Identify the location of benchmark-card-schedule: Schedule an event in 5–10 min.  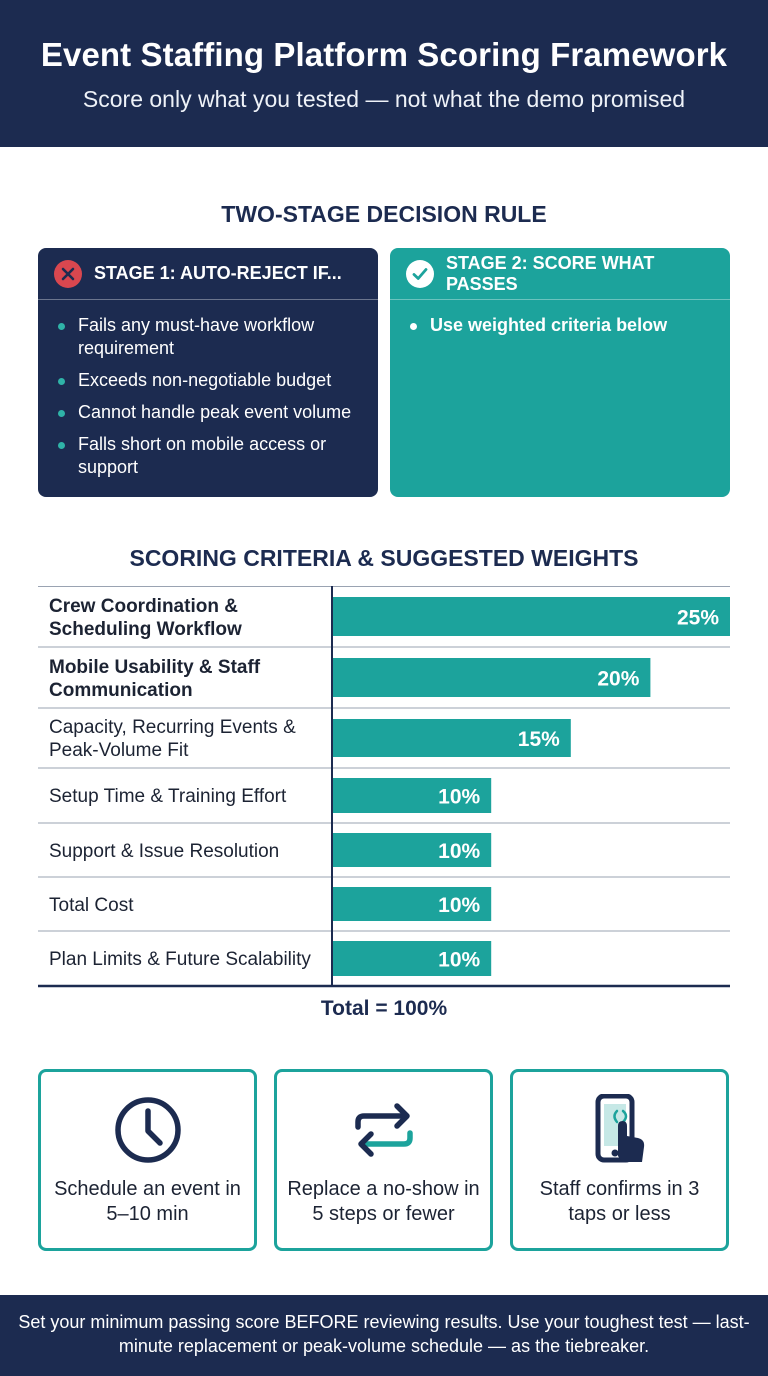
(147, 1160).